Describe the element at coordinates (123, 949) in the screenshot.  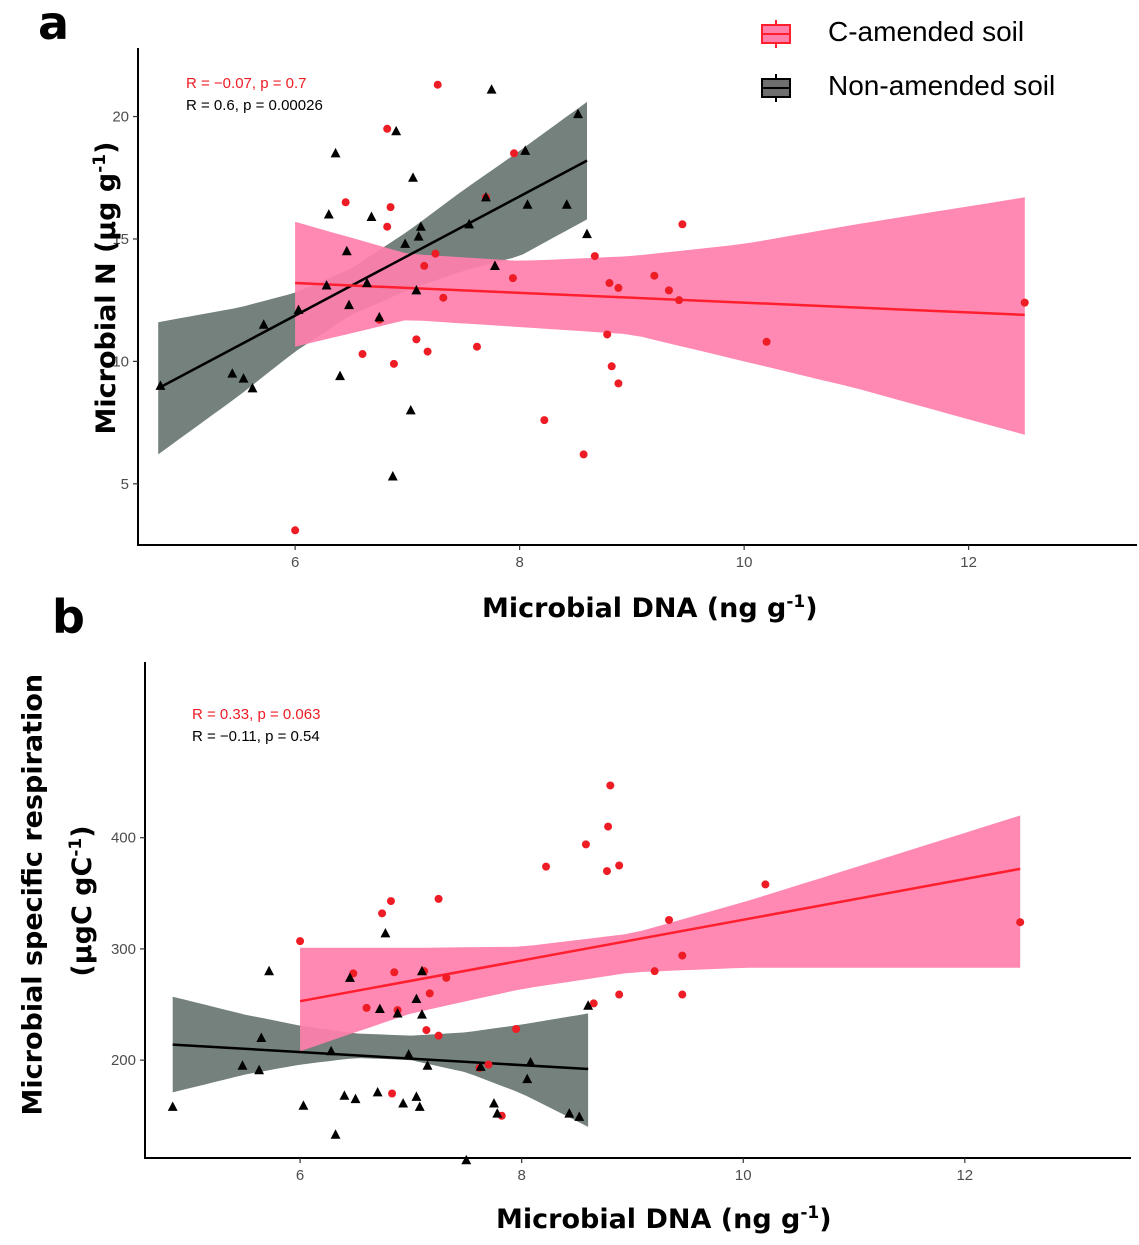
I see `y-tick-label-b-1: 300` at that location.